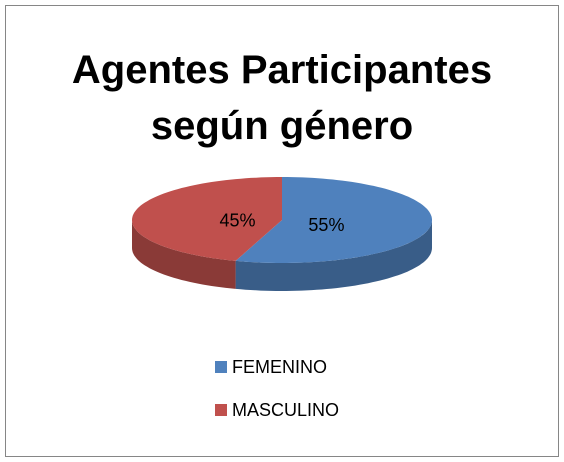 This screenshot has width=564, height=462. What do you see at coordinates (238, 221) in the screenshot?
I see `data-label: 45%` at bounding box center [238, 221].